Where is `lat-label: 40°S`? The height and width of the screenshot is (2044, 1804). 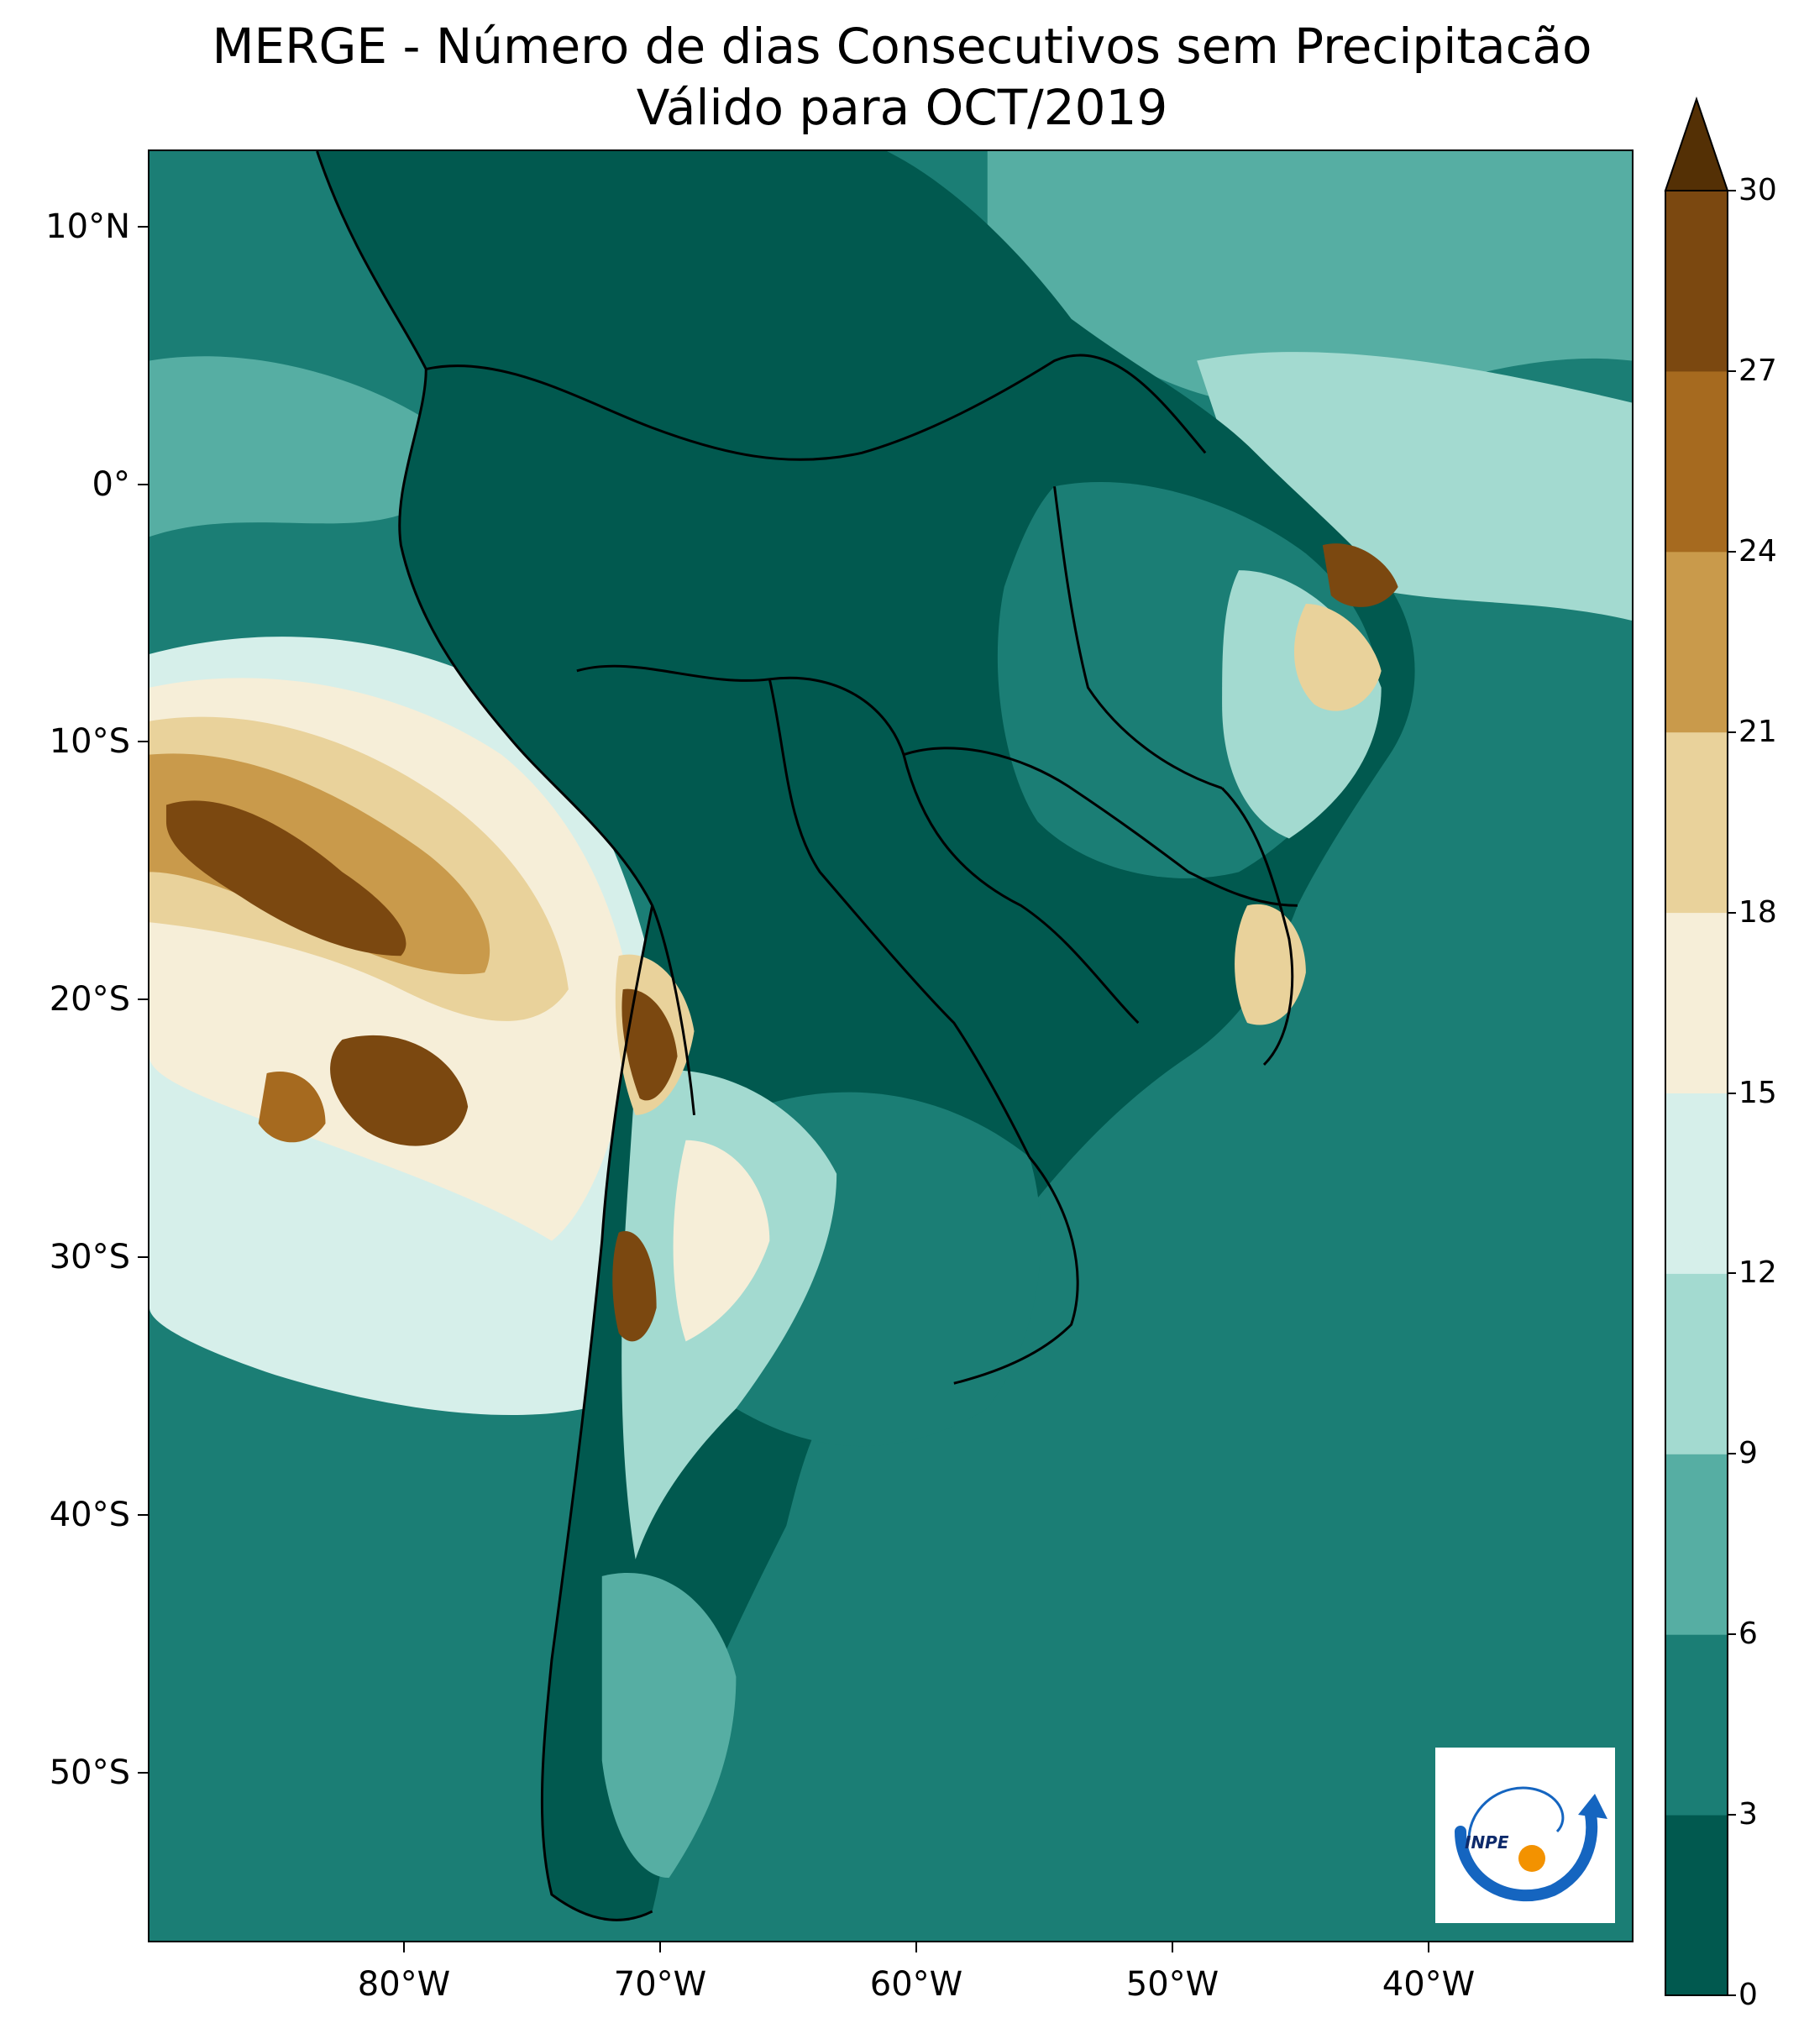
lat-label: 40°S is located at coordinates (89, 1515).